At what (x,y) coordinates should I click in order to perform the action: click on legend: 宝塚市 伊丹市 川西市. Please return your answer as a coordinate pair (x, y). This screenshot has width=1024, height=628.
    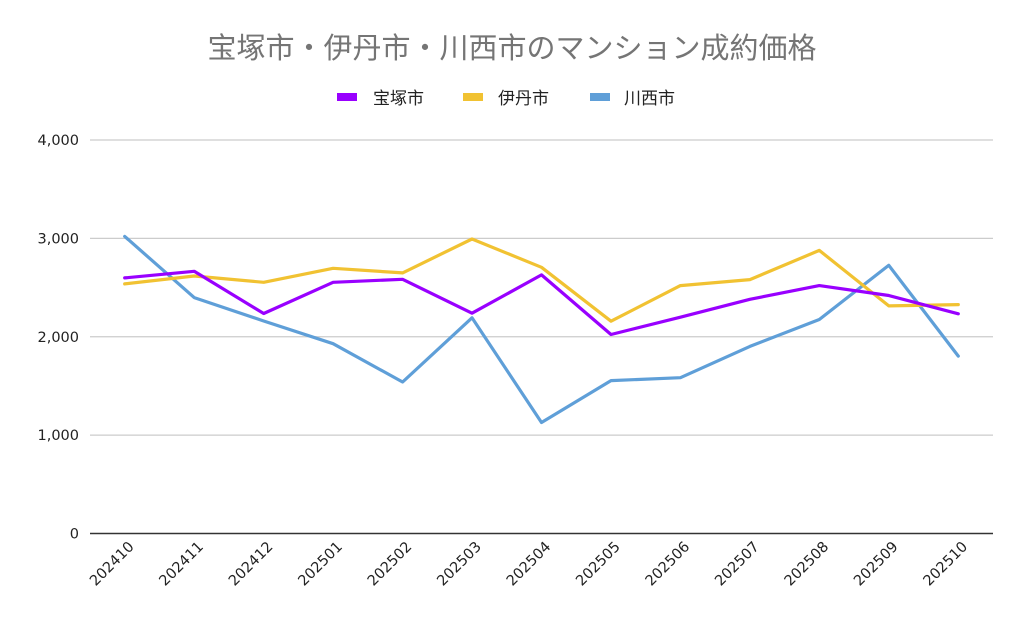
    Looking at the image, I should click on (506, 99).